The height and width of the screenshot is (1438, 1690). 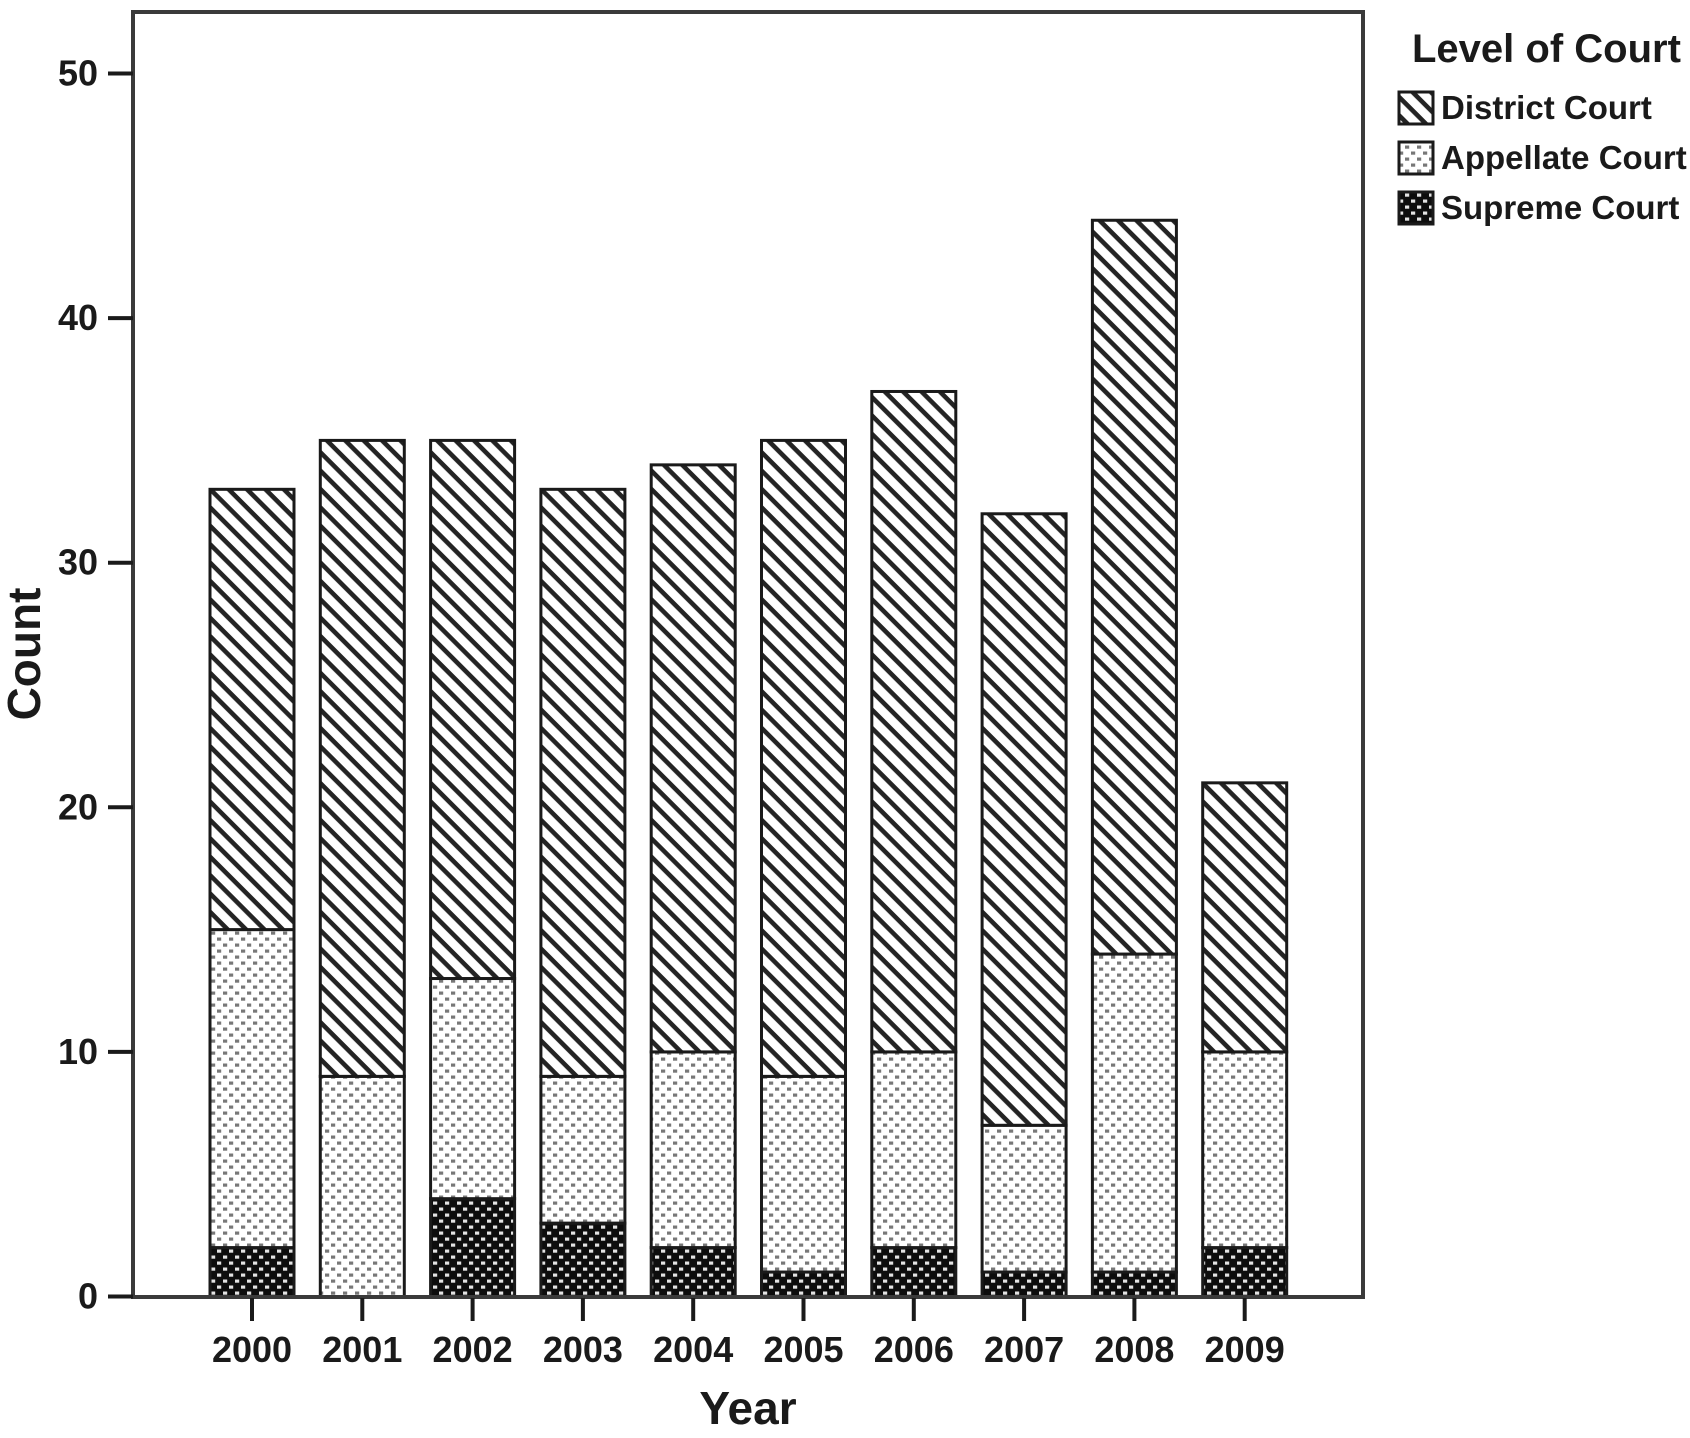 What do you see at coordinates (693, 1150) in the screenshot?
I see `bar-segment-2004-appellate-court` at bounding box center [693, 1150].